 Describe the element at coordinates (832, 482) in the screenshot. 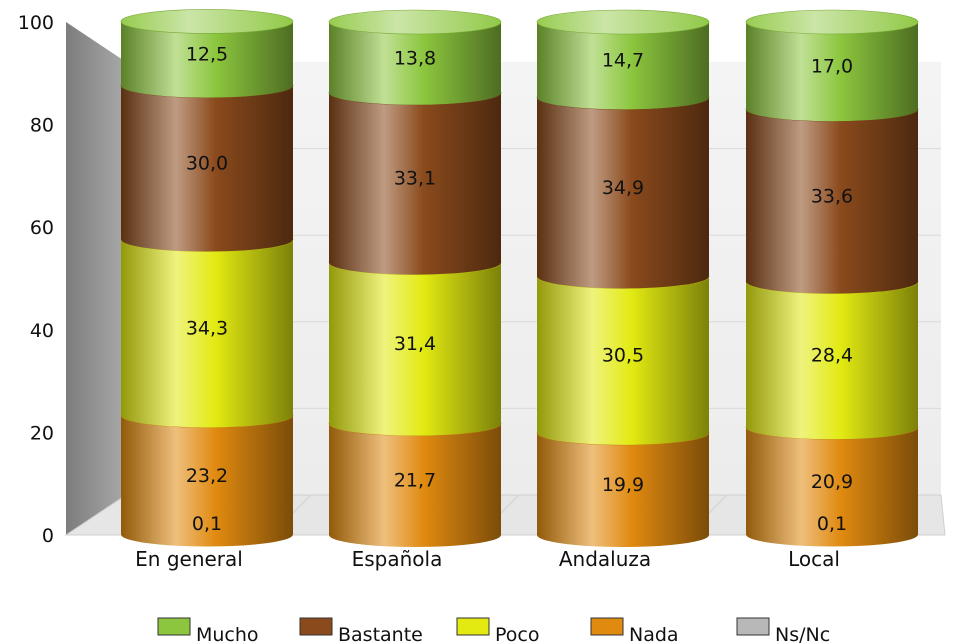

I see `data-label: 20,9` at that location.